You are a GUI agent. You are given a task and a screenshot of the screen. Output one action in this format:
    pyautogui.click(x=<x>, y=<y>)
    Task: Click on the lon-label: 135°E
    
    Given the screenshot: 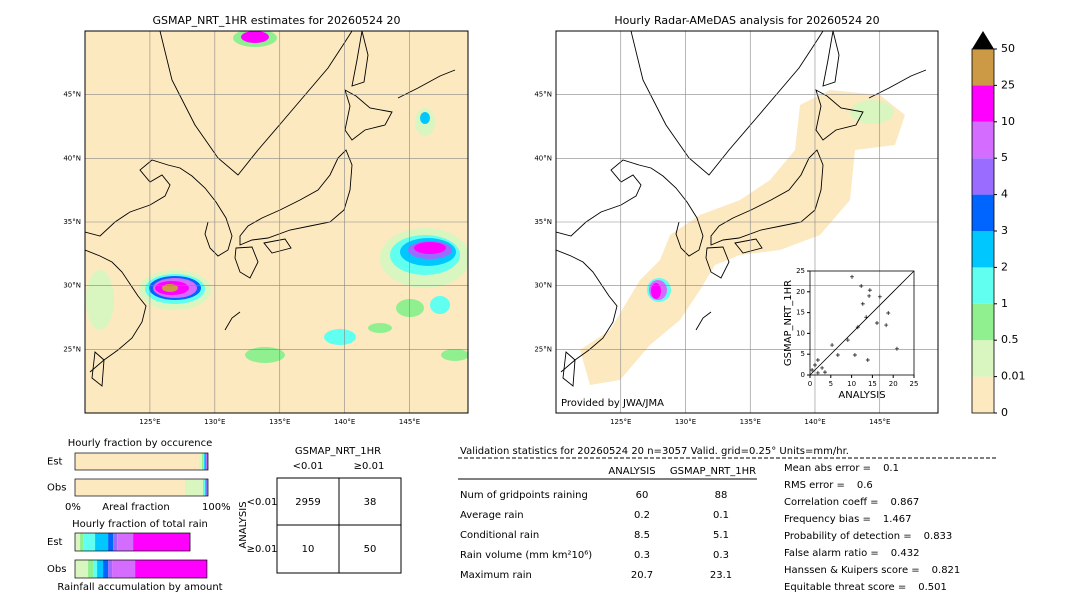 What is the action you would take?
    pyautogui.click(x=279, y=422)
    